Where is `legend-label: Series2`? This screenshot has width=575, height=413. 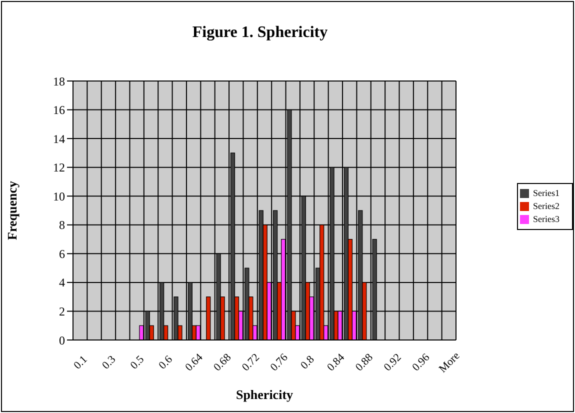
legend-label: Series2 is located at coordinates (546, 206).